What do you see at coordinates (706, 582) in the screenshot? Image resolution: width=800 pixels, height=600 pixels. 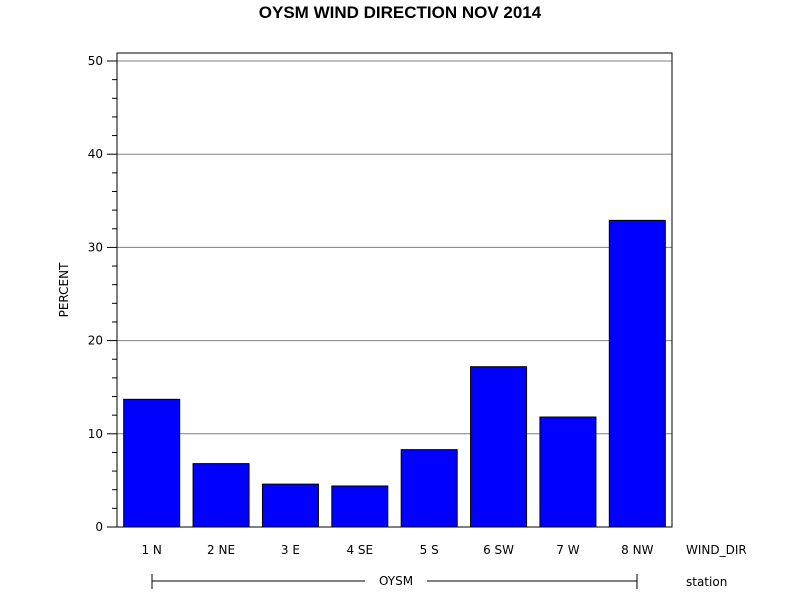 I see `group-axis-label: station` at bounding box center [706, 582].